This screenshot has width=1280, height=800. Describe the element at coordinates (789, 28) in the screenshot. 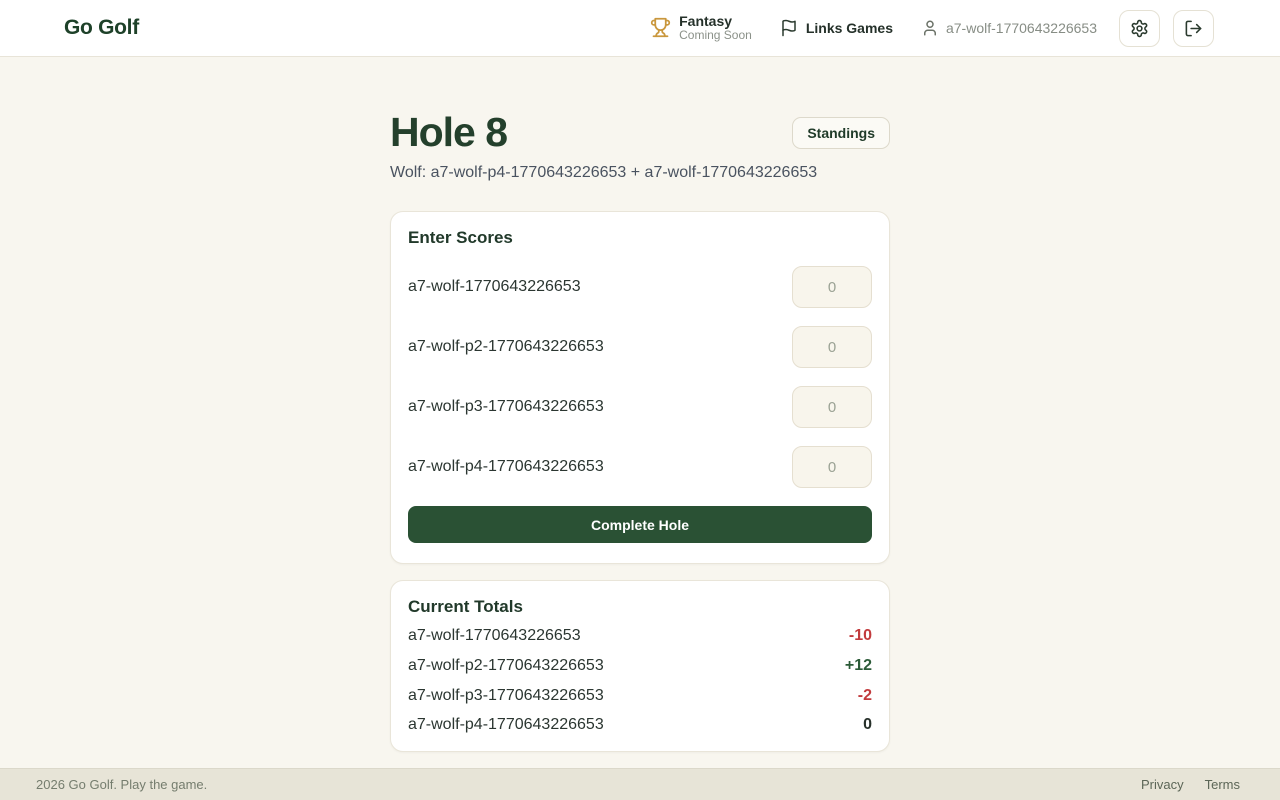

I see `flag-icon` at that location.